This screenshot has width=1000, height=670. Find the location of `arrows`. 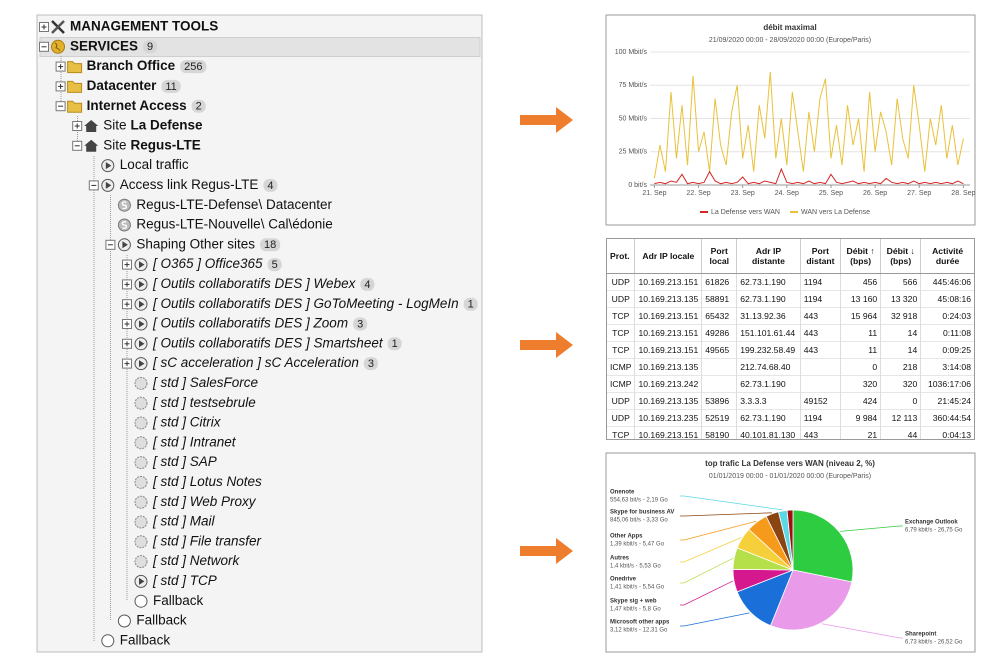

arrows is located at coordinates (546, 335).